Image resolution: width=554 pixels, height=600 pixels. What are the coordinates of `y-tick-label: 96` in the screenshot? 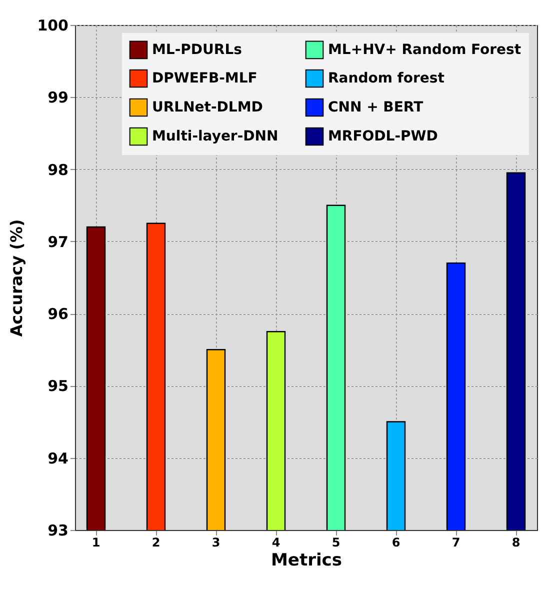 It's located at (58, 314).